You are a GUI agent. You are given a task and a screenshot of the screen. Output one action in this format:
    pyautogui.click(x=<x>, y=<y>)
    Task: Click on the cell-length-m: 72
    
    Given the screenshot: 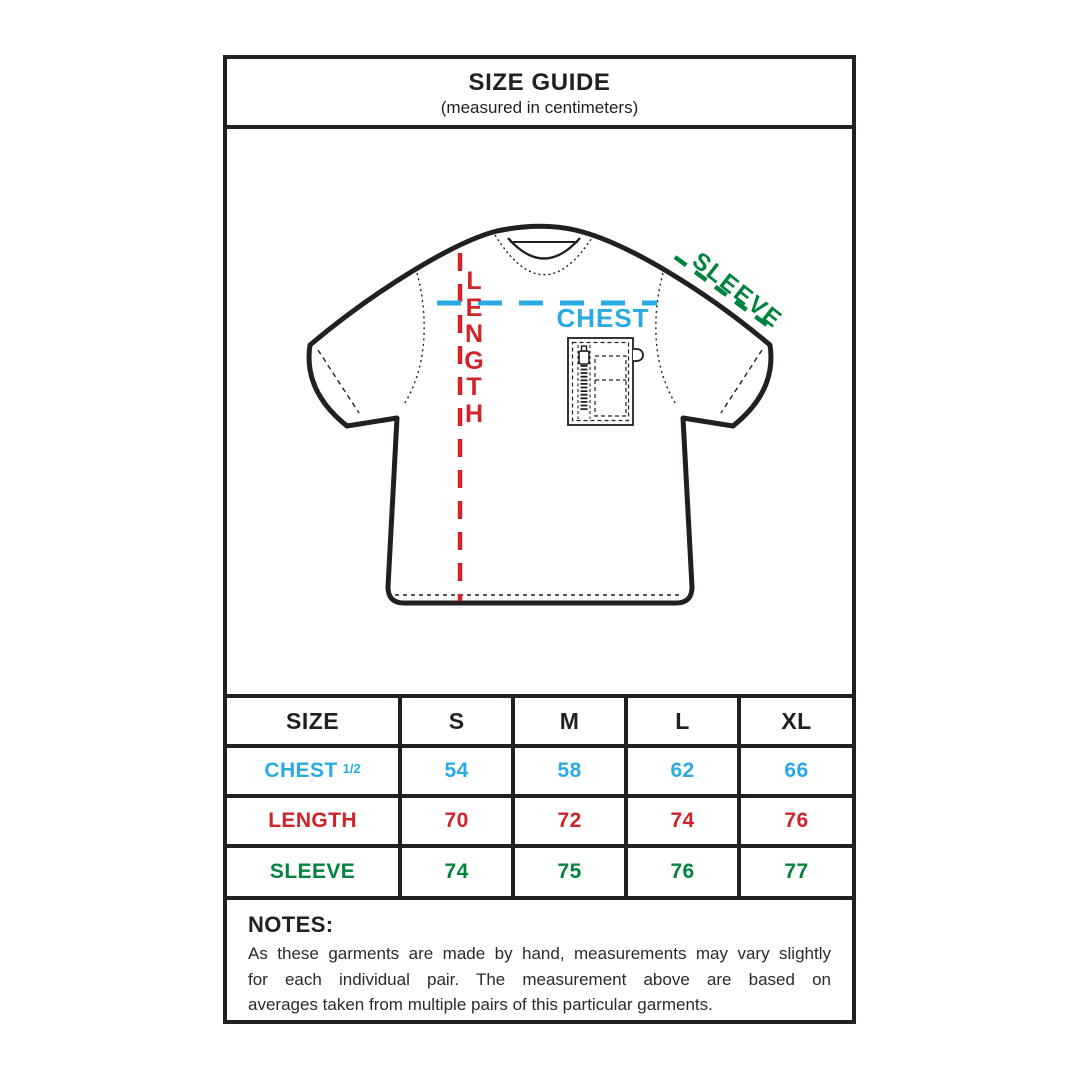 What is the action you would take?
    pyautogui.click(x=570, y=821)
    